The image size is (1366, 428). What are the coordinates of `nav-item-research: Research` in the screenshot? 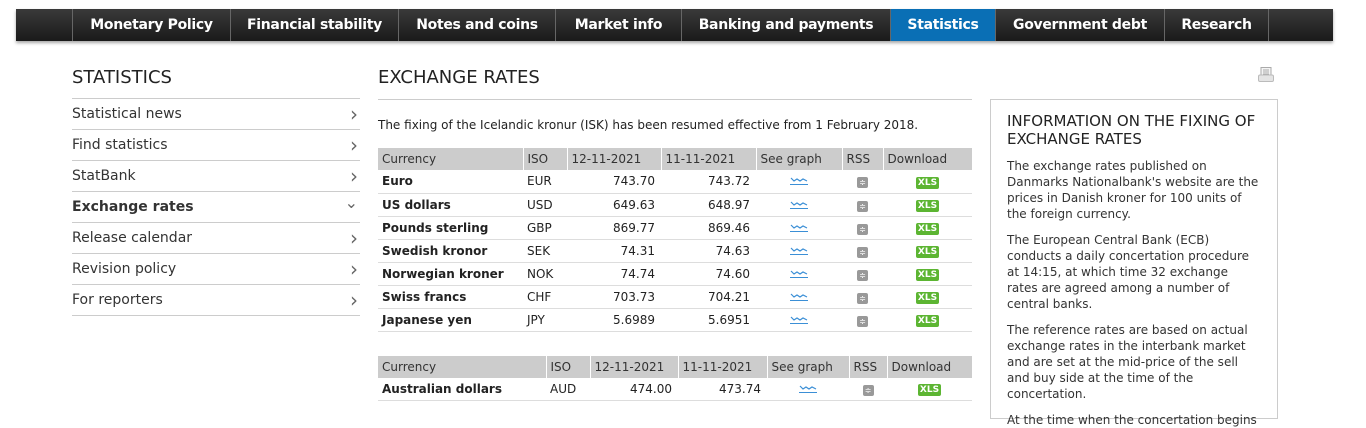 It's located at (1216, 25).